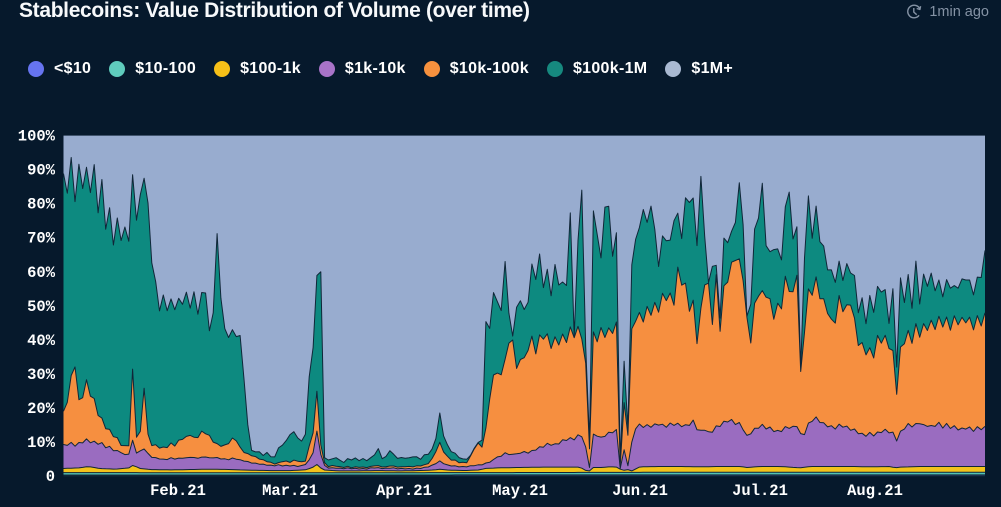 The width and height of the screenshot is (1001, 507). What do you see at coordinates (290, 491) in the screenshot?
I see `svg-text: Mar.21` at bounding box center [290, 491].